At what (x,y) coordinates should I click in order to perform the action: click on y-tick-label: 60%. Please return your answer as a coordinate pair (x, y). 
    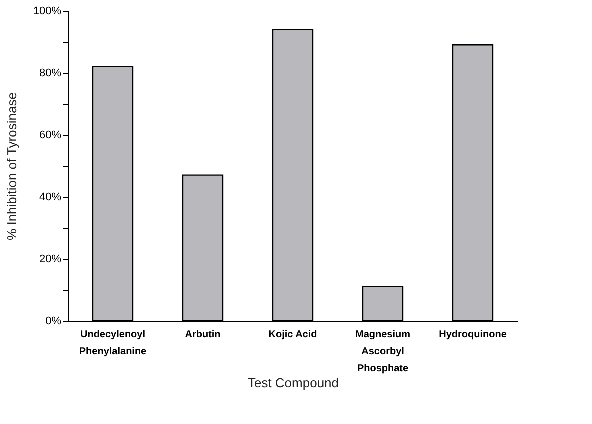
    Looking at the image, I should click on (50, 136).